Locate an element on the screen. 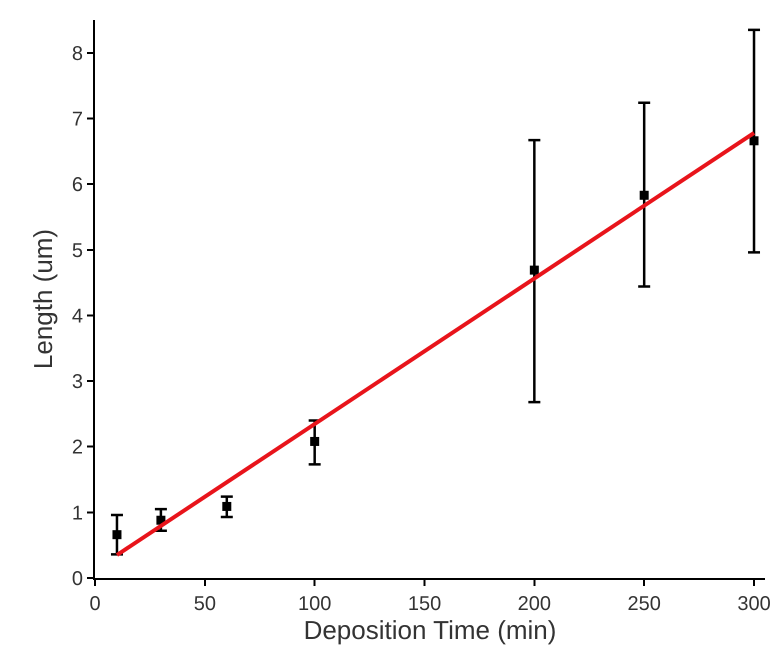 This screenshot has height=653, width=783. y-tick-label: 8 is located at coordinates (77, 53).